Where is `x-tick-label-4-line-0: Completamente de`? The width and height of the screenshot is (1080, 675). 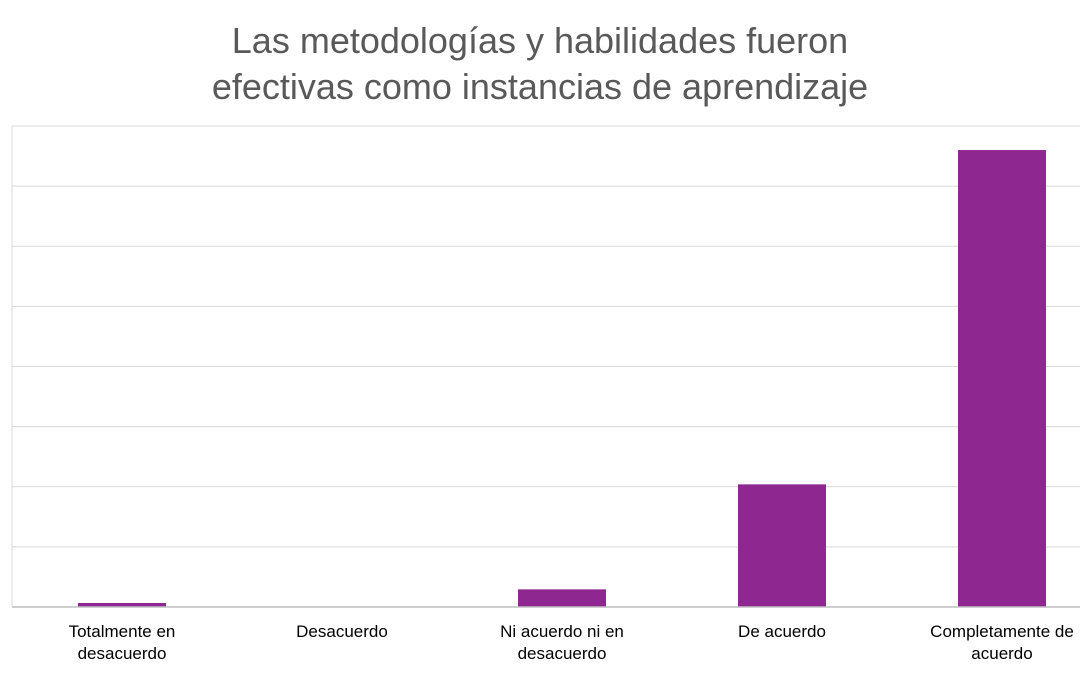 x-tick-label-4-line-0: Completamente de is located at coordinates (1002, 631).